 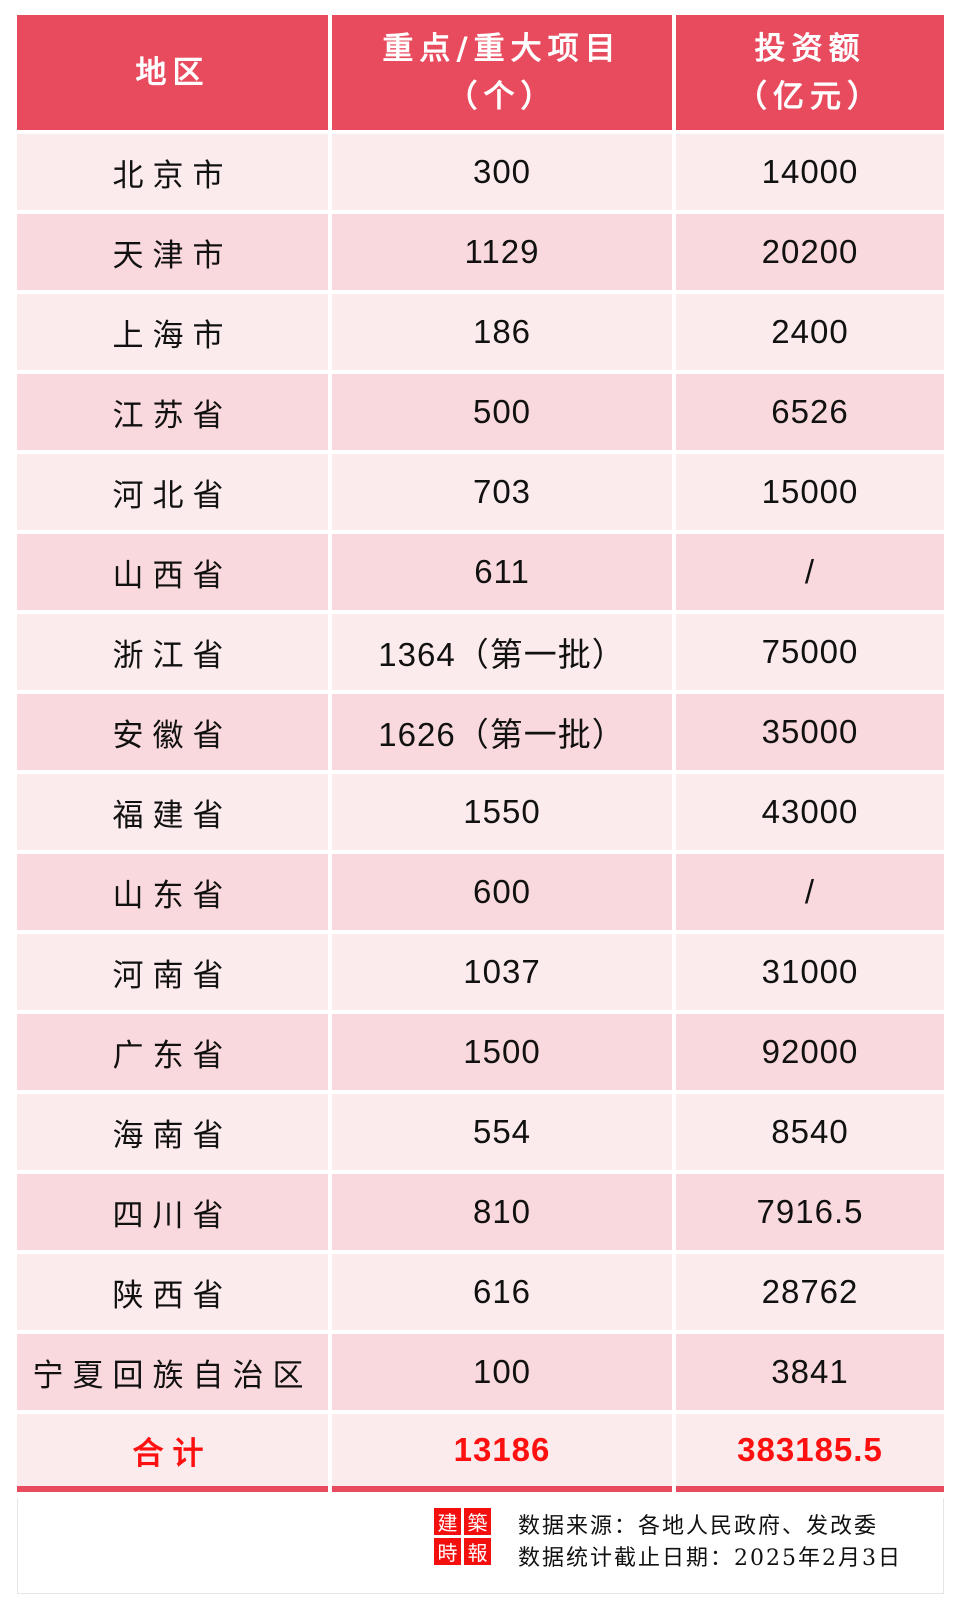 What do you see at coordinates (172, 252) in the screenshot?
I see `region-cell: 天津市` at bounding box center [172, 252].